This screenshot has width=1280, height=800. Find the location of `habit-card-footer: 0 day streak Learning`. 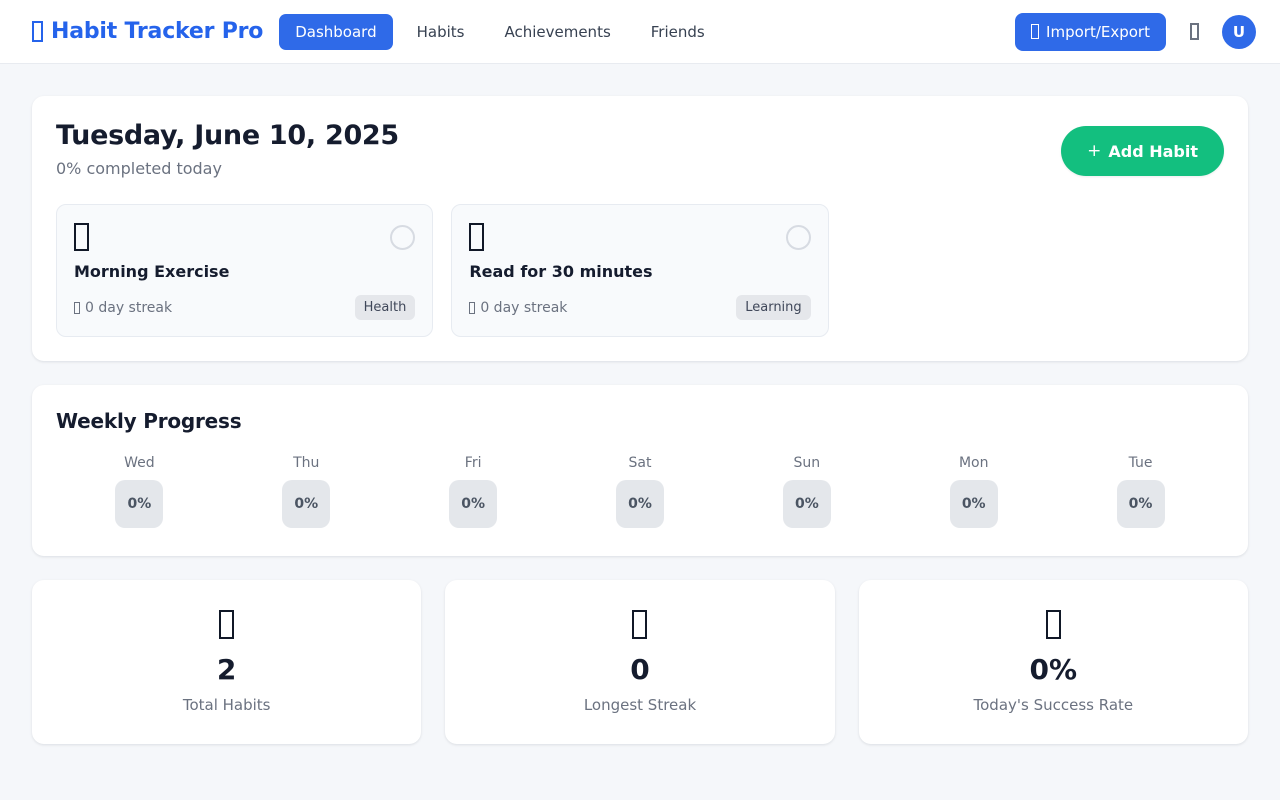

habit-card-footer: 0 day streak Learning is located at coordinates (640, 301).